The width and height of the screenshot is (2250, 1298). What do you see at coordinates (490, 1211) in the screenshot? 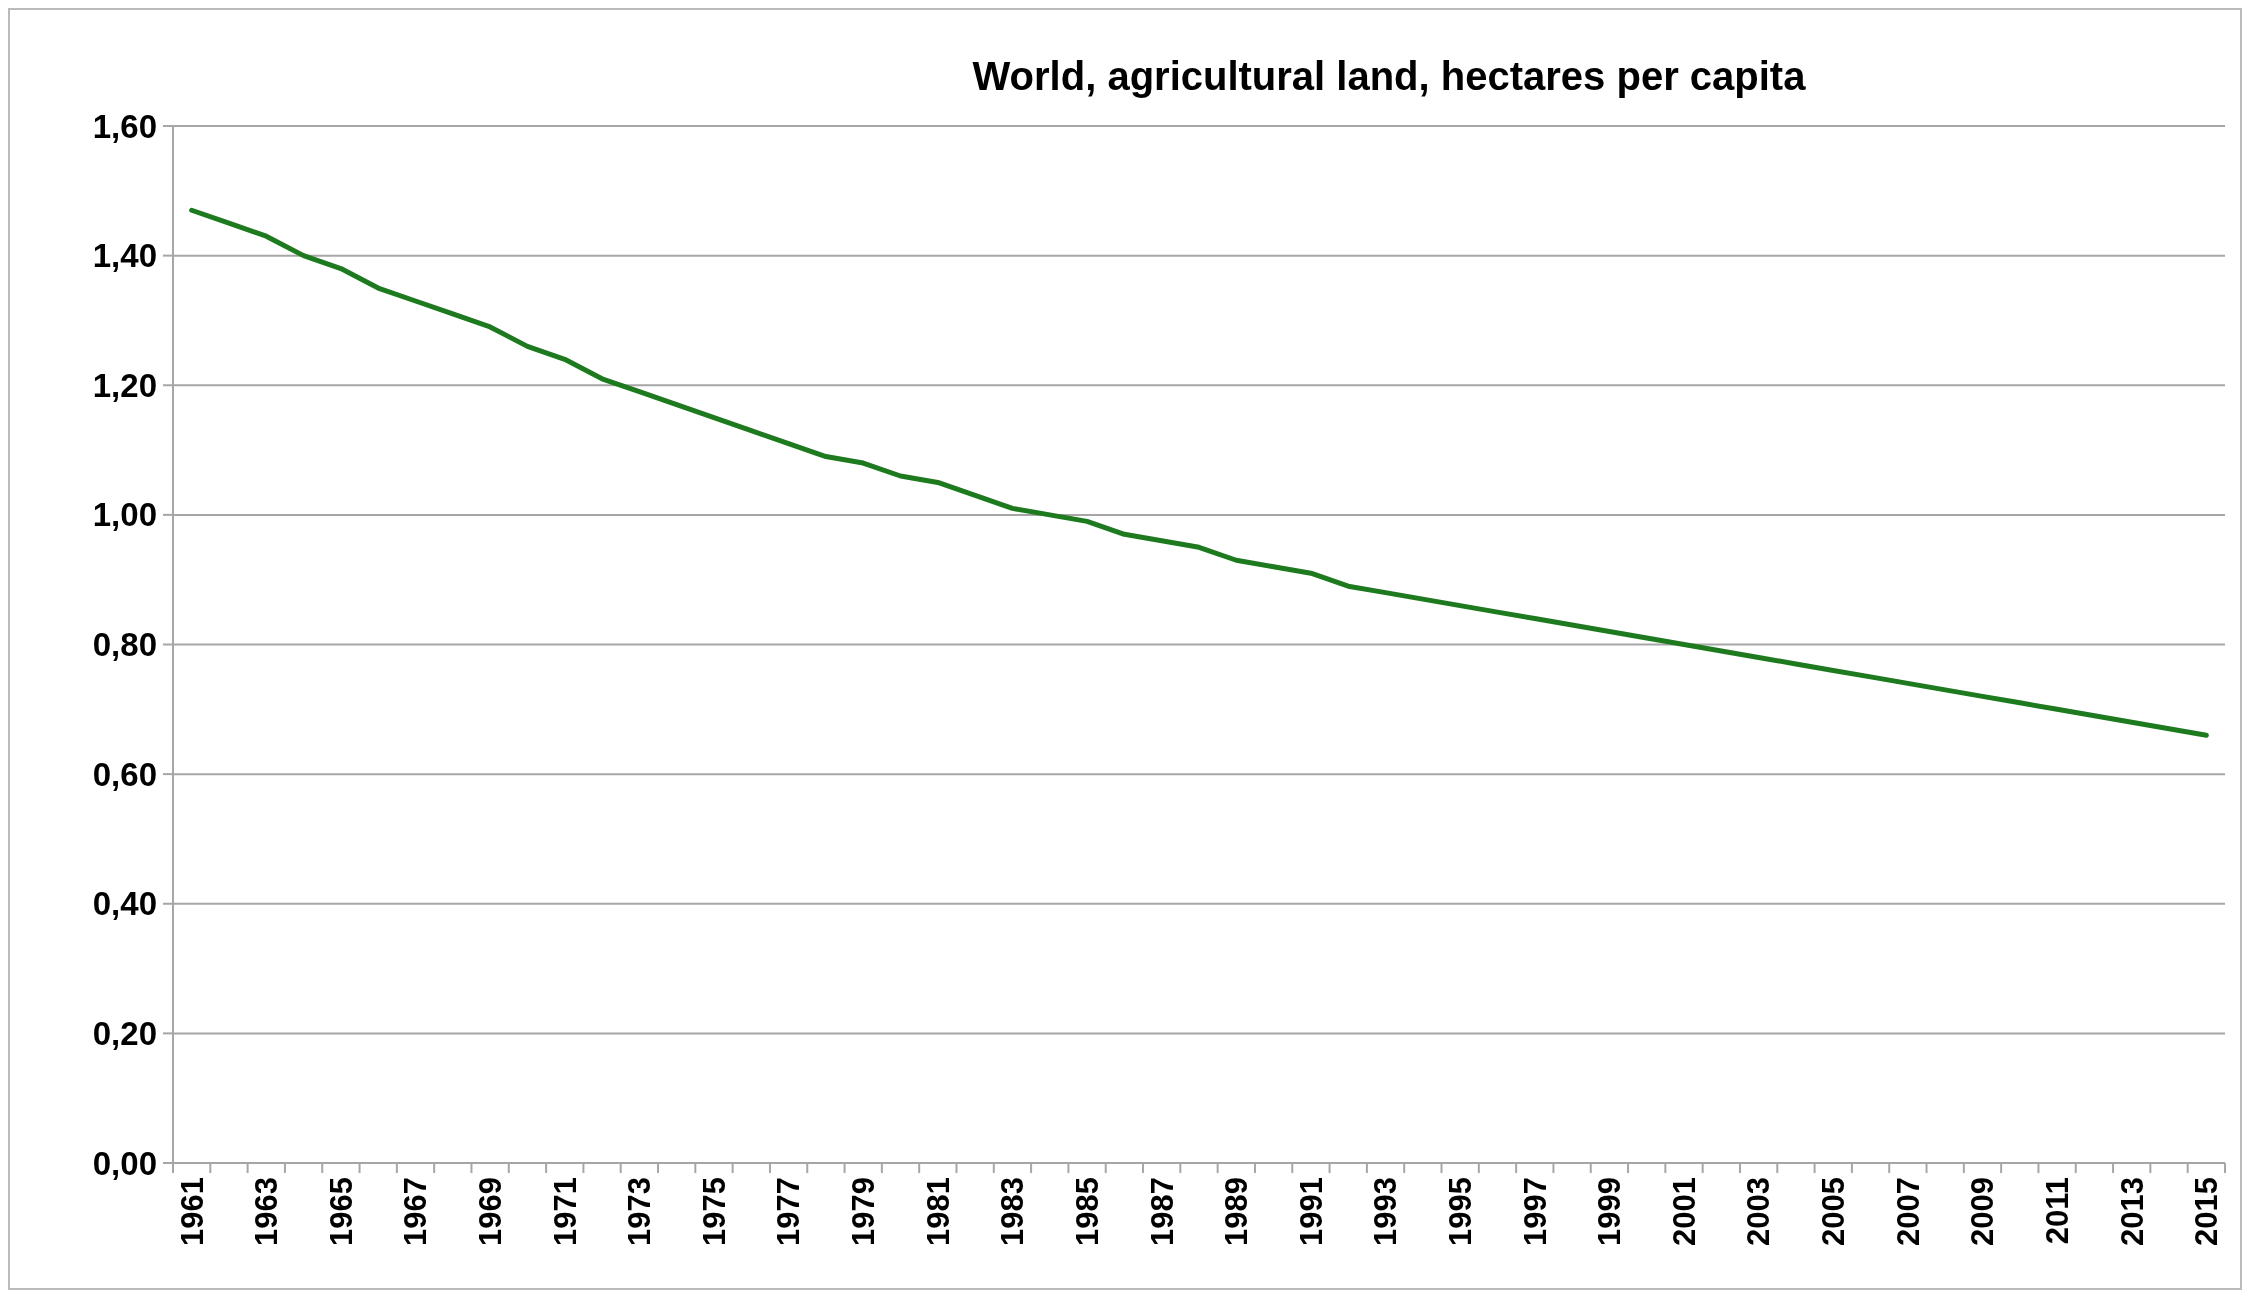
I see `x-tick-label: 1969` at bounding box center [490, 1211].